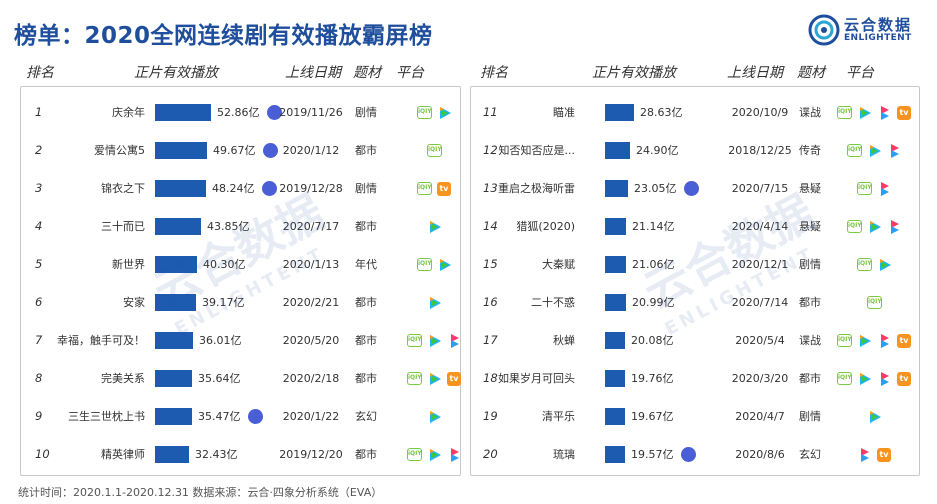 The image size is (937, 504). Describe the element at coordinates (366, 112) in the screenshot. I see `genre: 剧情` at that location.